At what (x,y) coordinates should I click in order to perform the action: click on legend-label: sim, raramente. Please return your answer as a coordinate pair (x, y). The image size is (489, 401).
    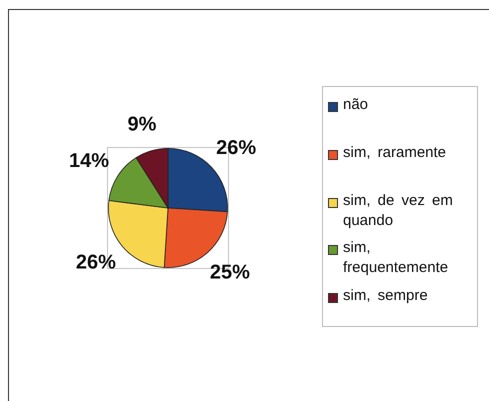
    Looking at the image, I should click on (394, 152).